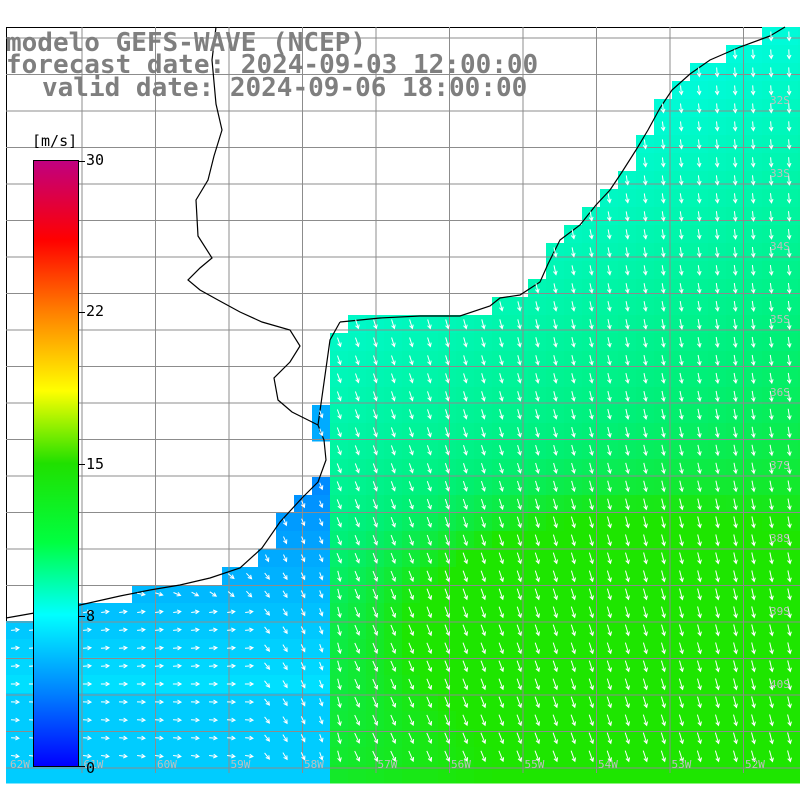 This screenshot has height=800, width=800. I want to click on colorbar-tick-15: 15, so click(95, 464).